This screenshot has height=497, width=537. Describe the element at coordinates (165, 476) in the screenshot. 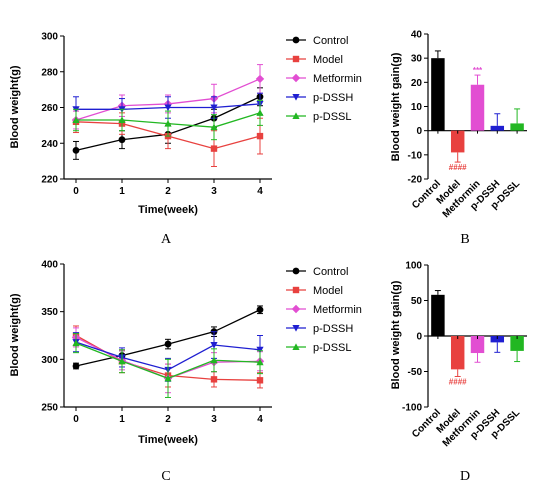

I see `panel-letter-C: C` at that location.